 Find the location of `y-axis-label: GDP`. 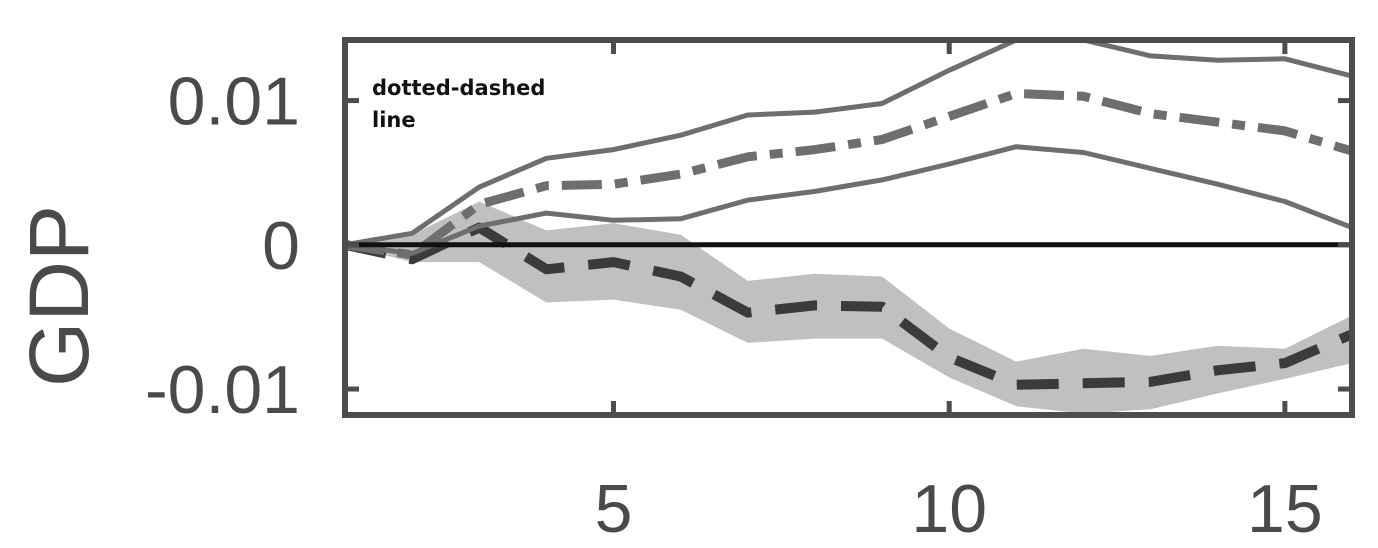

y-axis-label: GDP is located at coordinates (59, 296).